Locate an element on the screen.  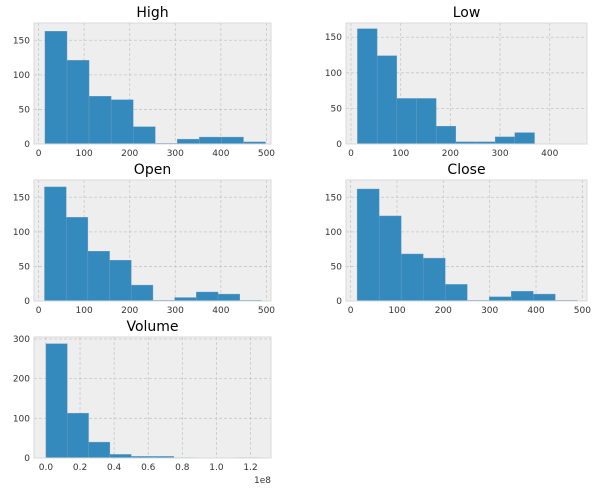
subplot-title: Close is located at coordinates (466, 170).